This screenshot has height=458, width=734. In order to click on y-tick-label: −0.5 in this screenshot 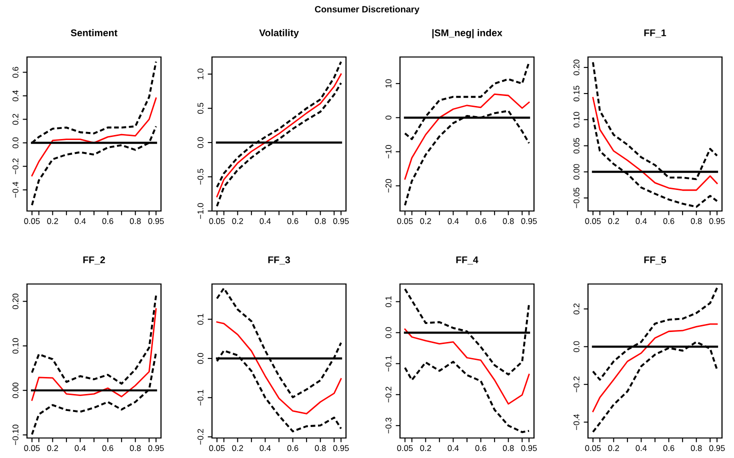, I will do `click(201, 176)`.